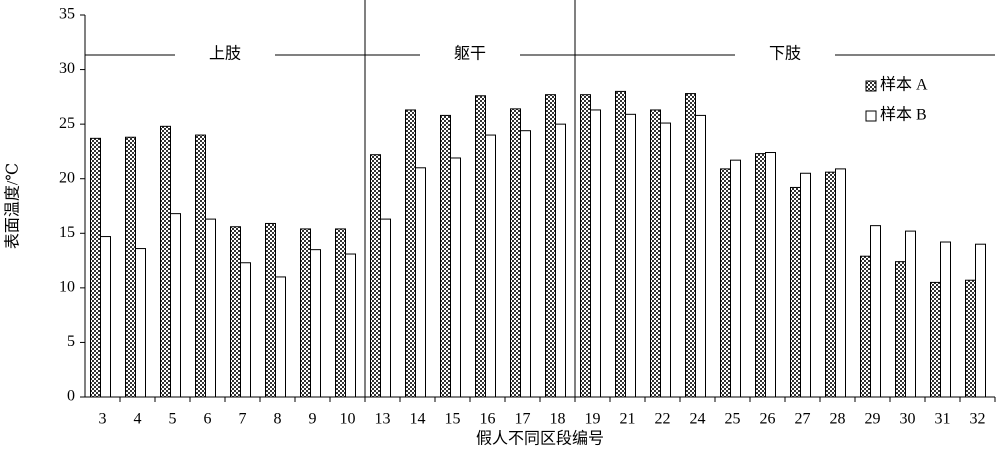  I want to click on y-tick-label: 10, so click(67, 287).